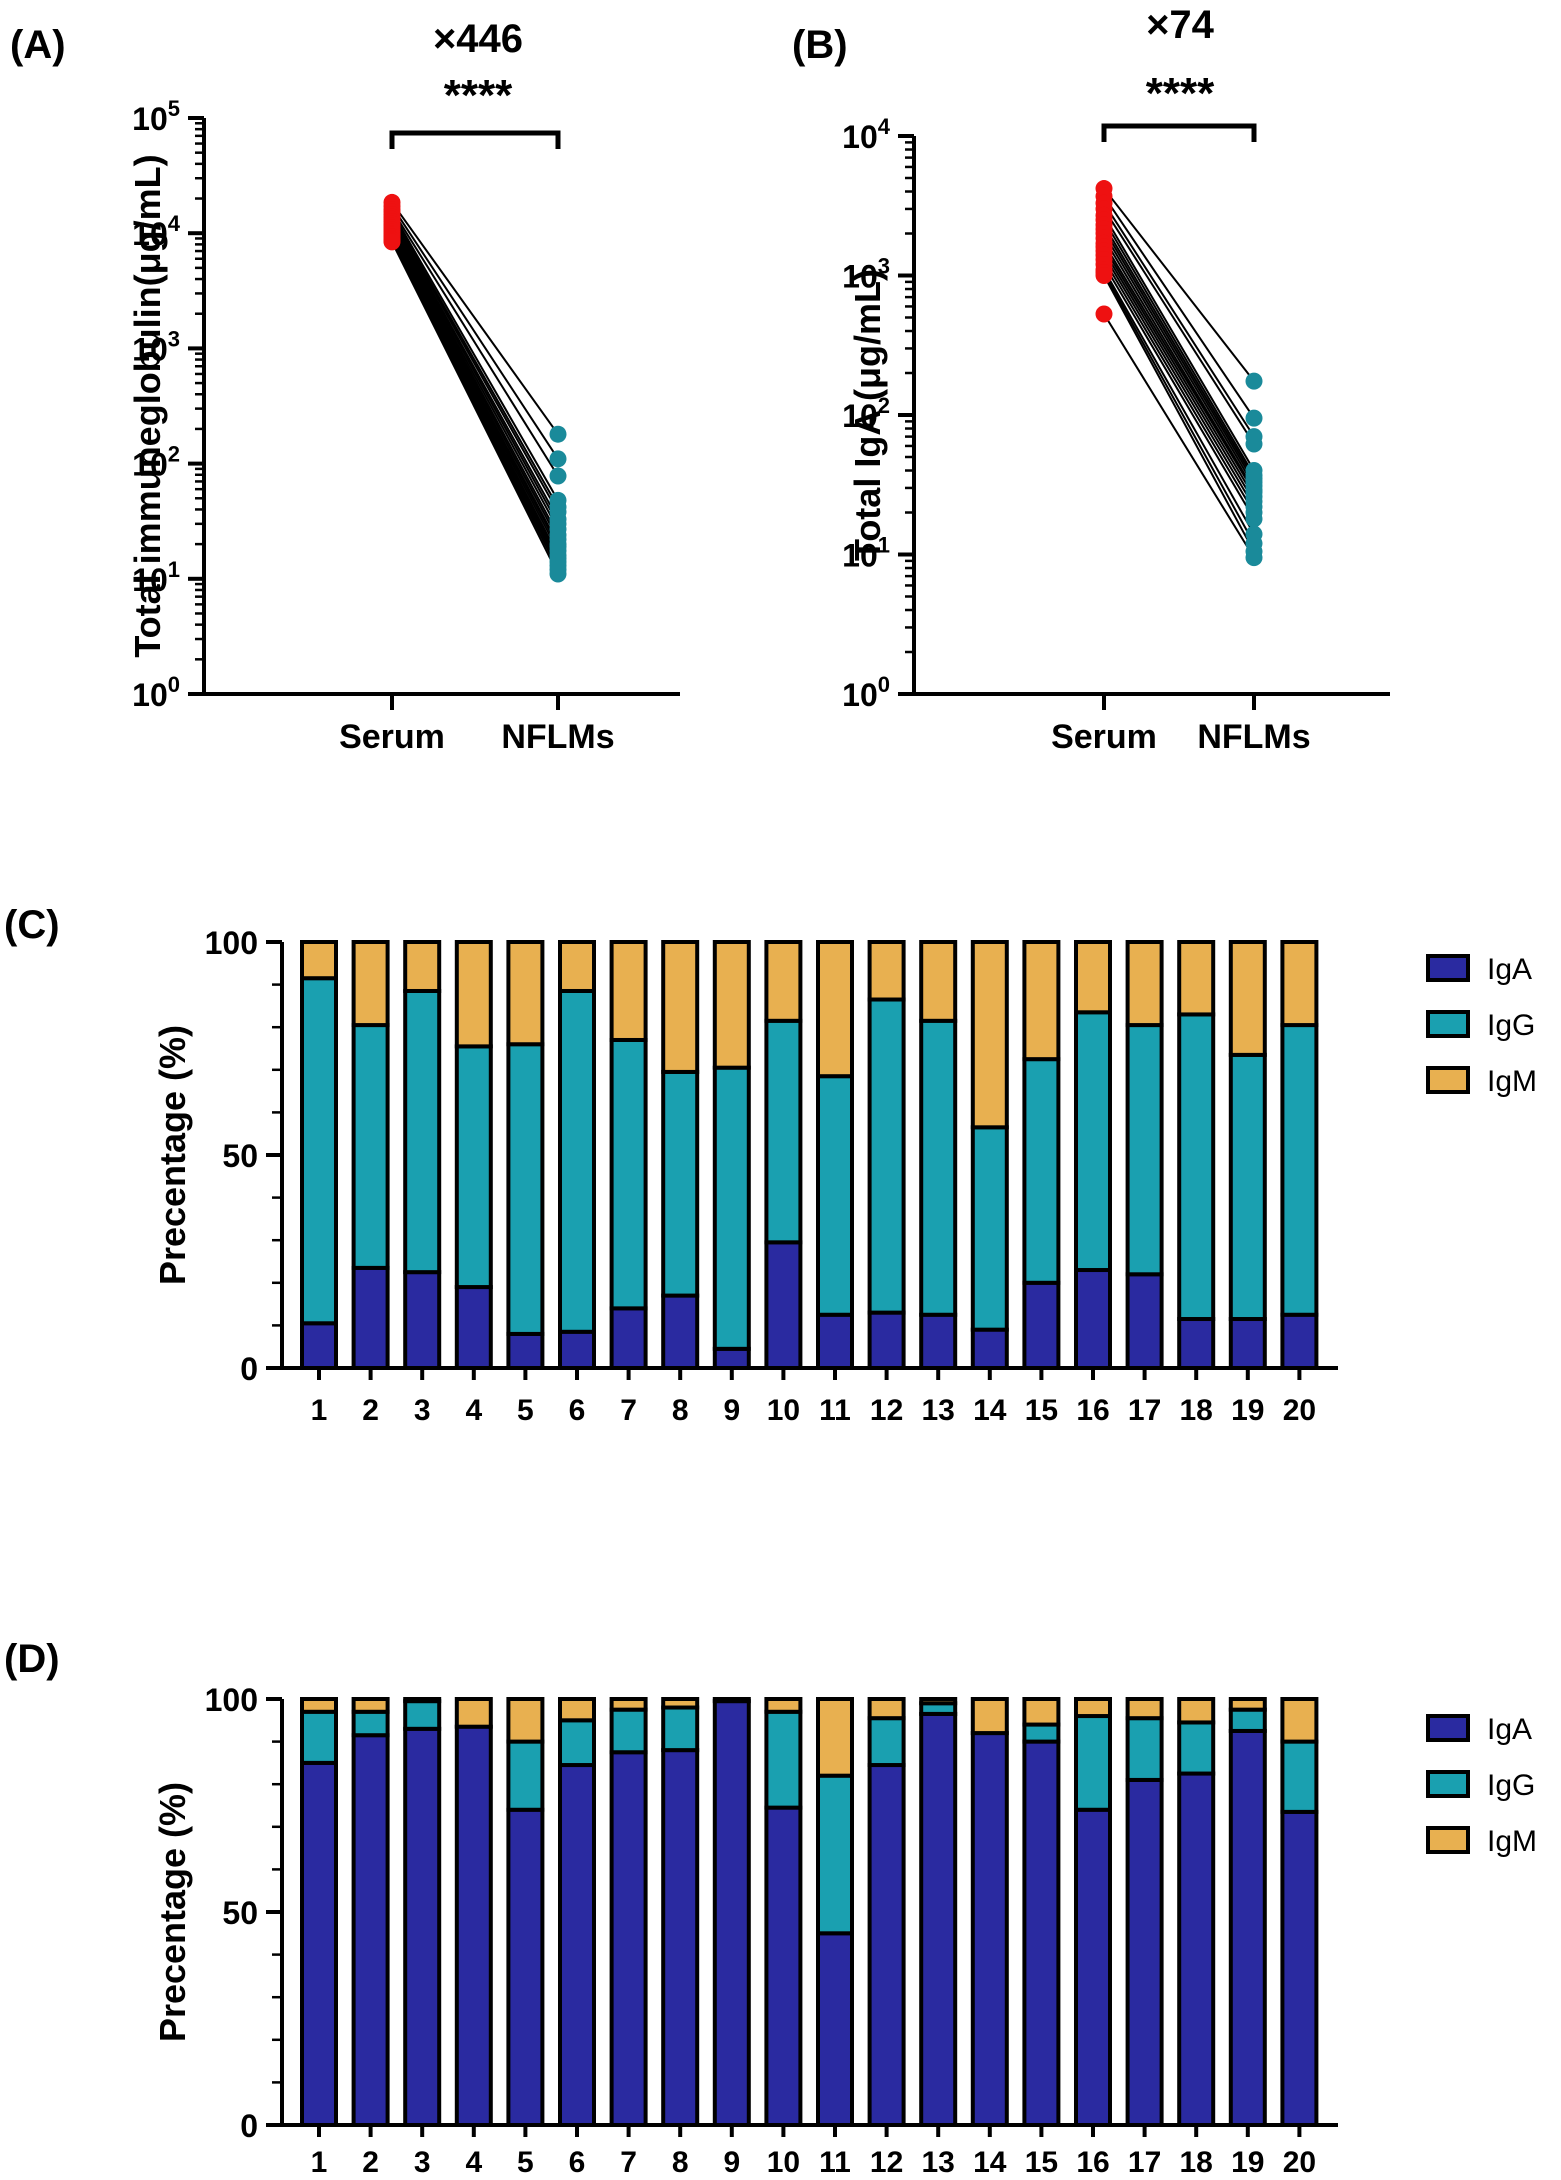 The width and height of the screenshot is (1561, 2180). Describe the element at coordinates (1511, 1785) in the screenshot. I see `legend-label: IgG` at that location.